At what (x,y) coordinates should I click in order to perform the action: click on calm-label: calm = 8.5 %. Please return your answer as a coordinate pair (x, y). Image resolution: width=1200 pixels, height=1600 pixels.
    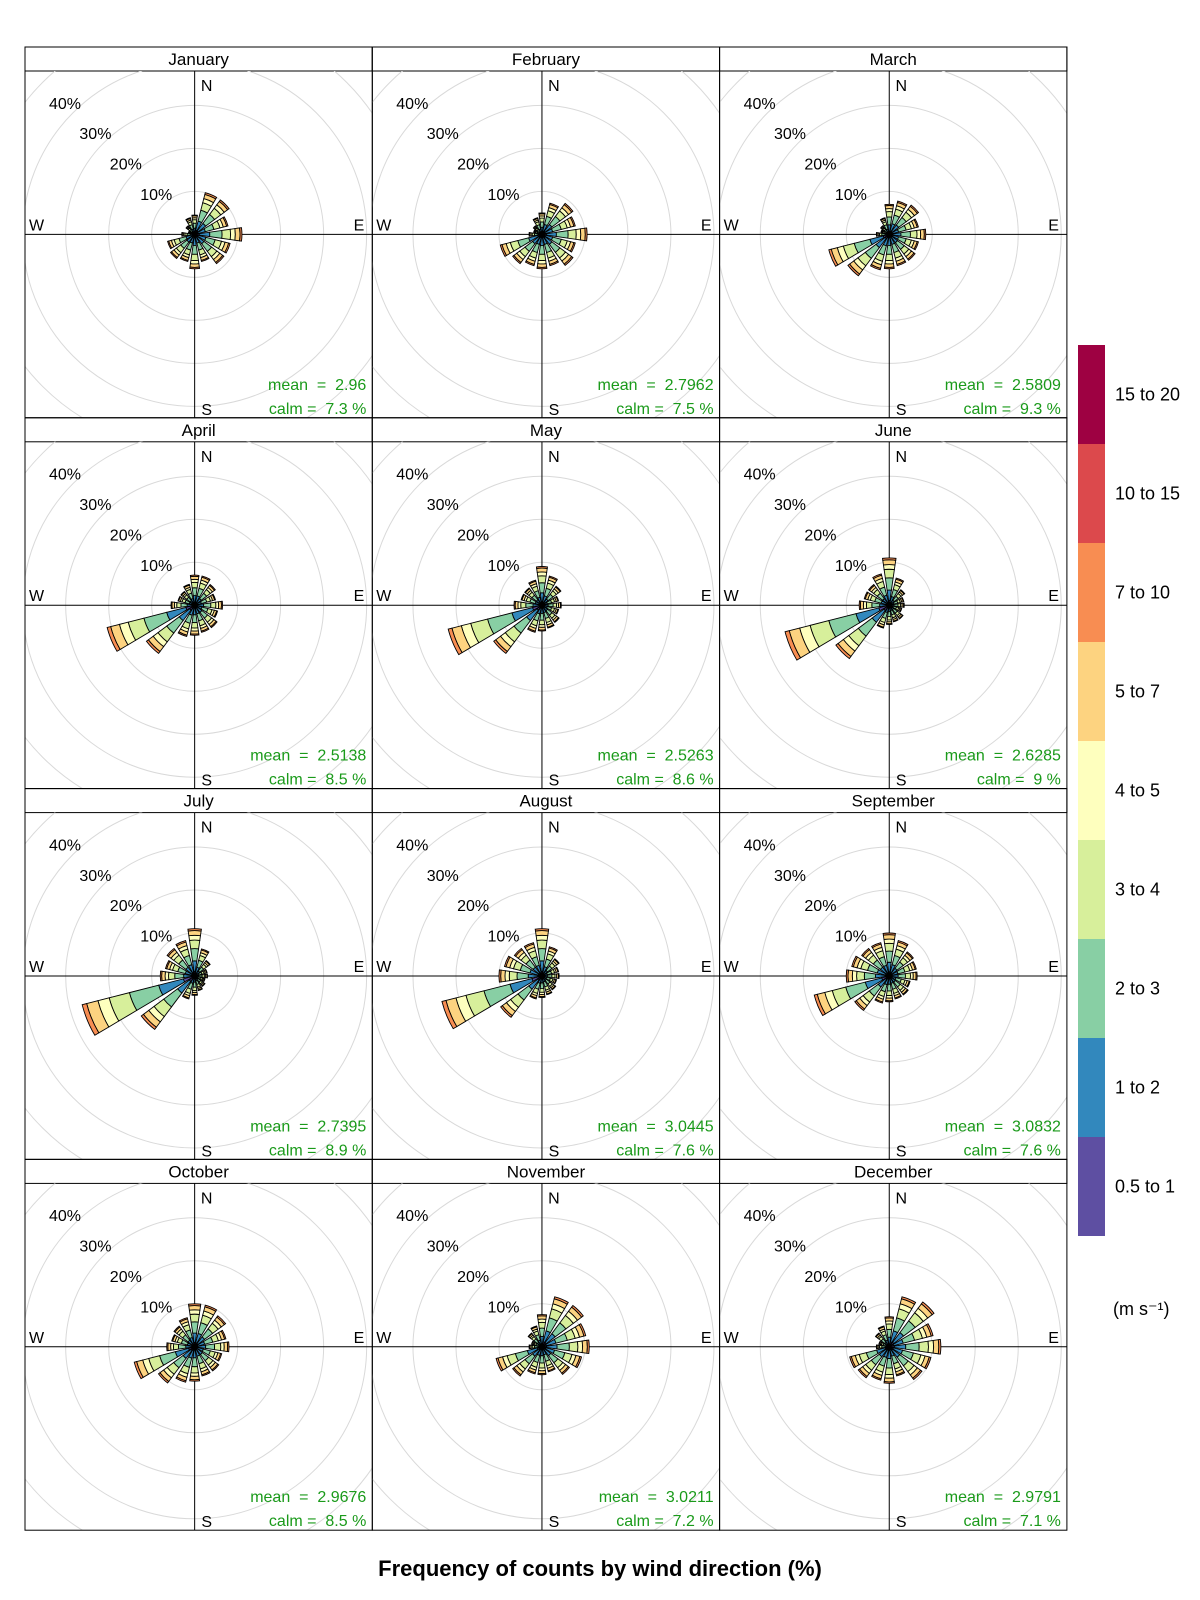
    Looking at the image, I should click on (317, 1521).